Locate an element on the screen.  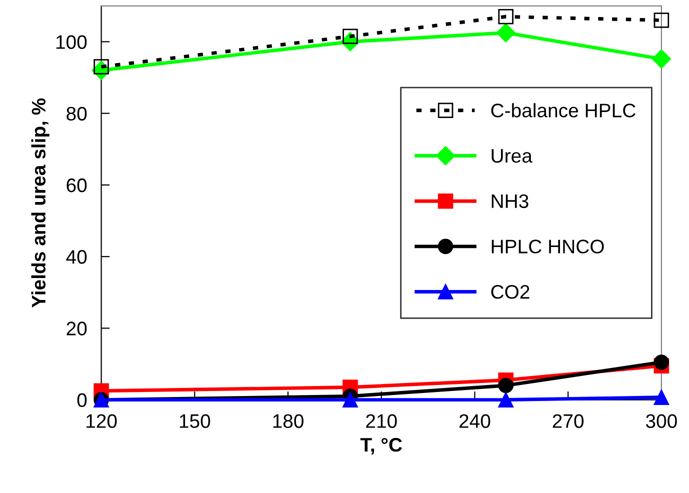
x-tick-label: 210 is located at coordinates (381, 421).